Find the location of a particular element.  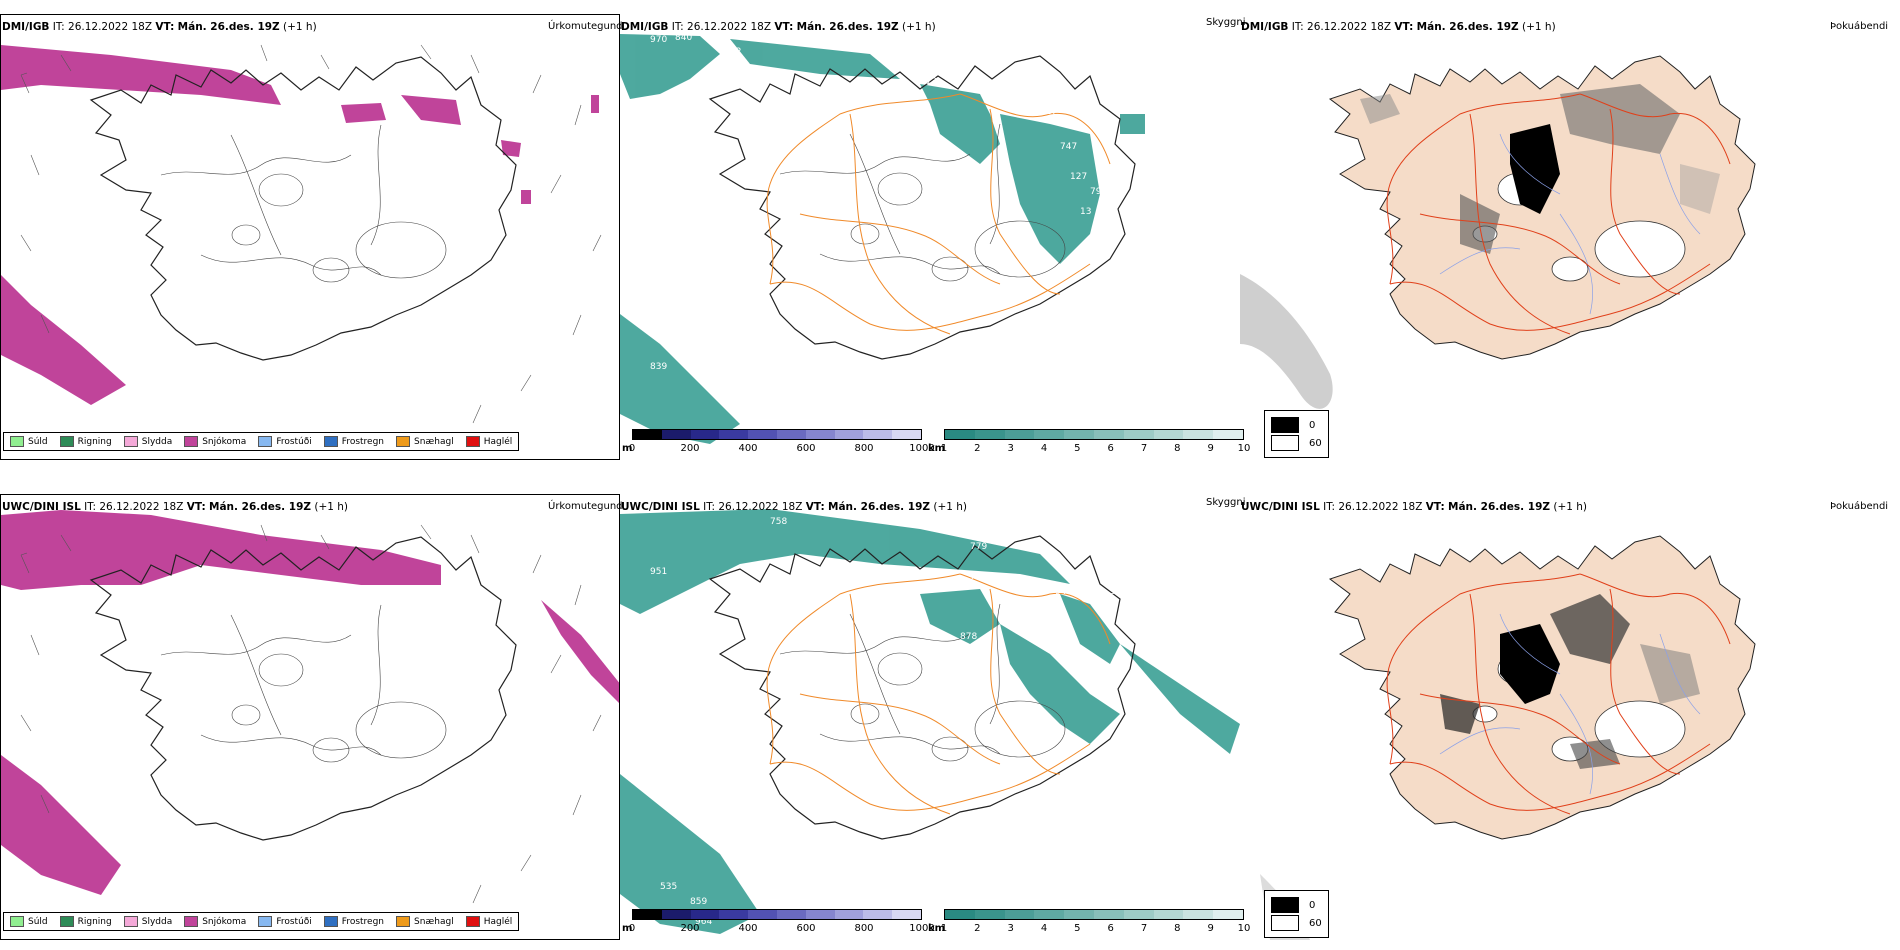

precip-map-top is located at coordinates (301, 234).